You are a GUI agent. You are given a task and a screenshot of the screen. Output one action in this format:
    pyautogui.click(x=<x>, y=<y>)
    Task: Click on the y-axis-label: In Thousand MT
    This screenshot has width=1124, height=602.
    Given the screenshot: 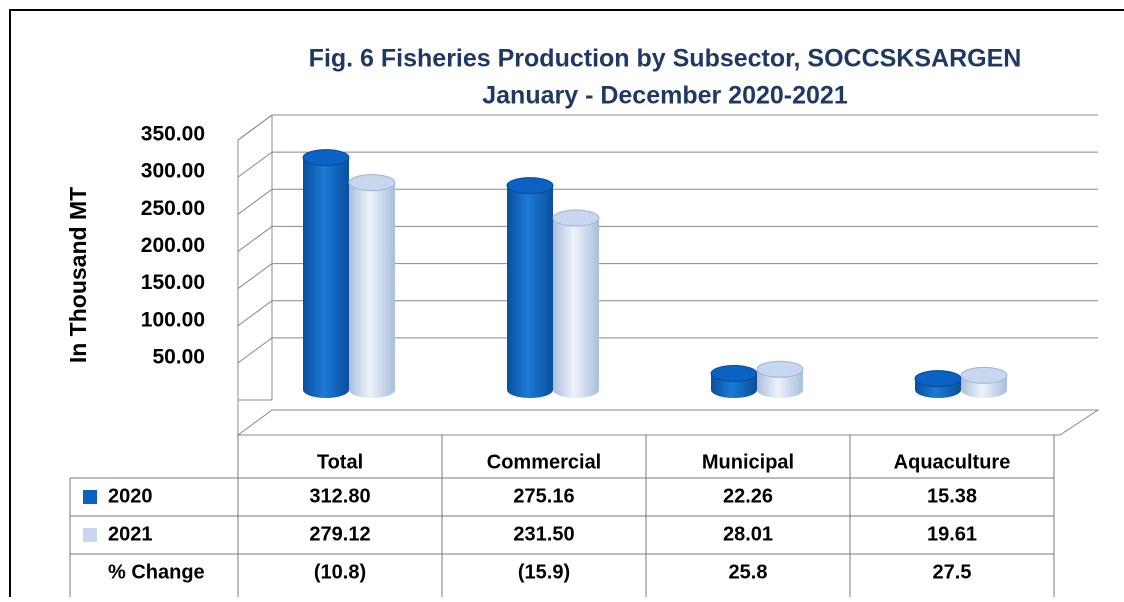 What is the action you would take?
    pyautogui.click(x=78, y=275)
    